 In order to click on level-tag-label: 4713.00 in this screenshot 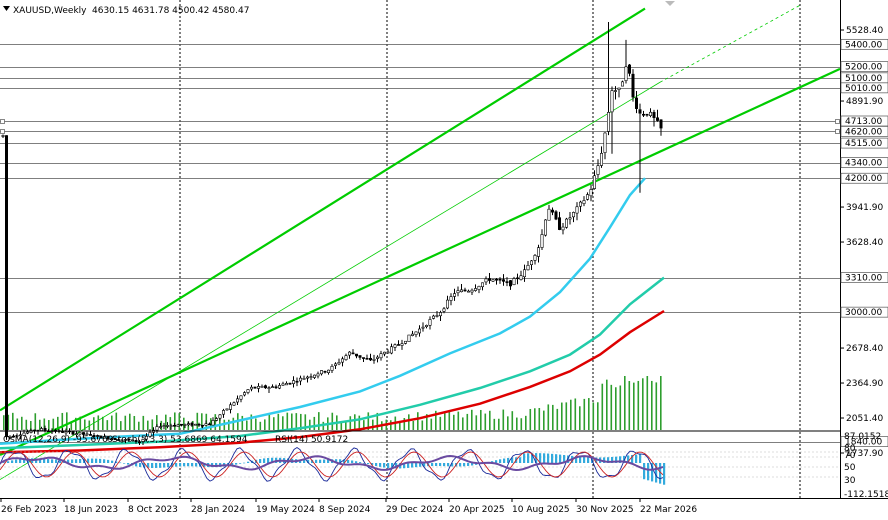, I will do `click(863, 122)`.